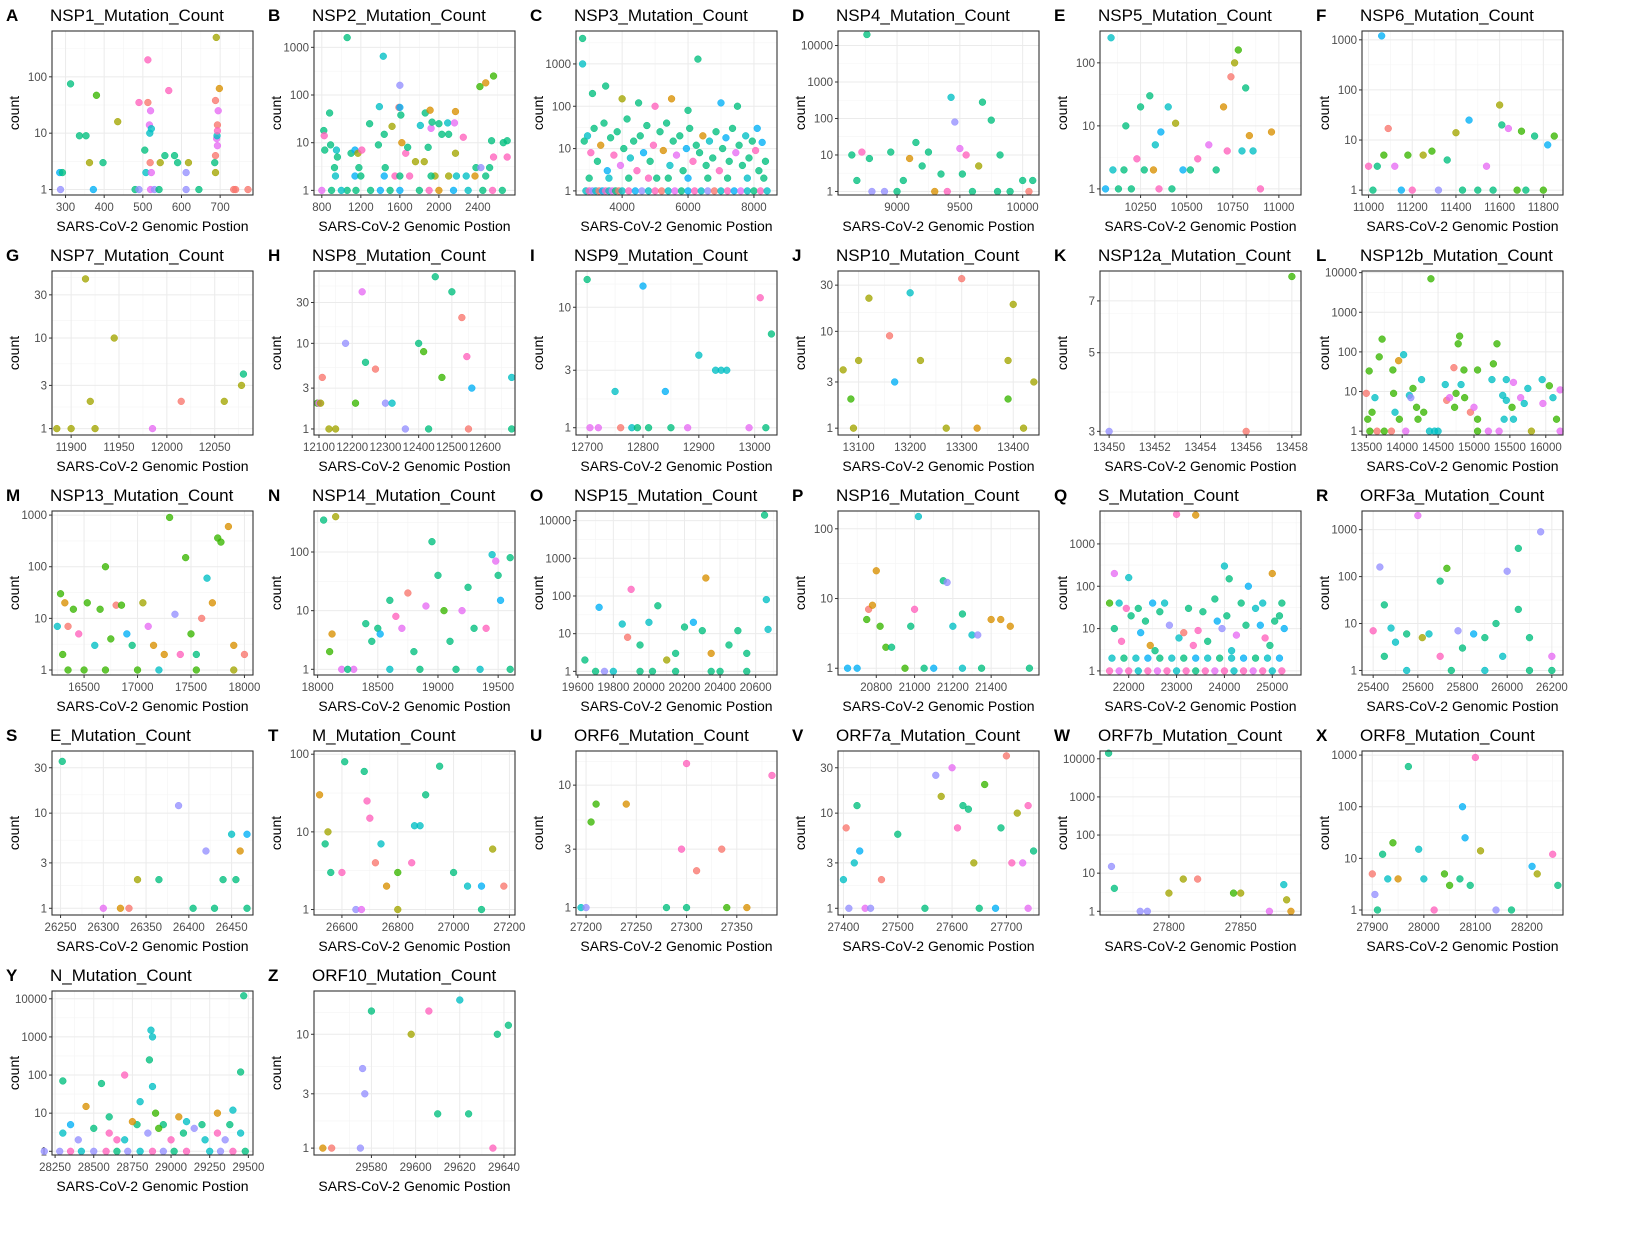  Describe the element at coordinates (643, 448) in the screenshot. I see `x-tick-label: 12800` at that location.